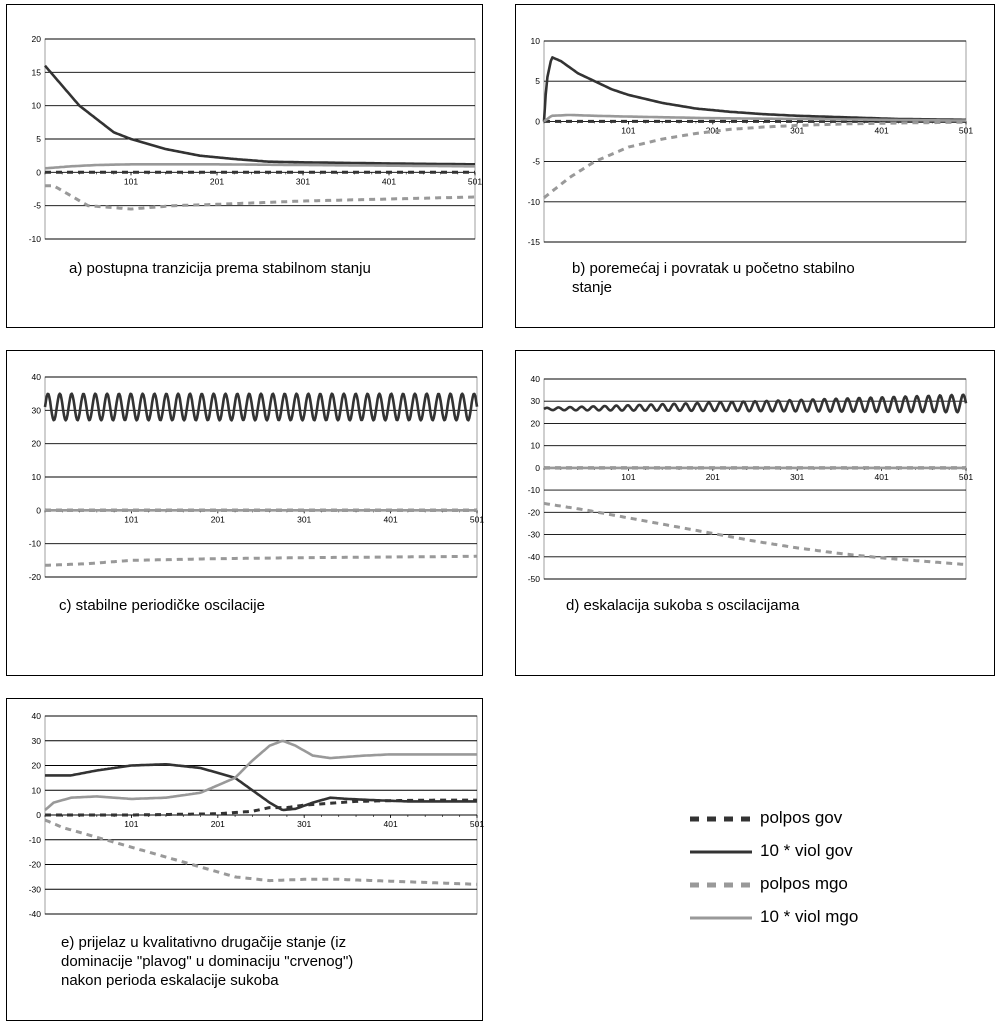 The width and height of the screenshot is (995, 1022). I want to click on legend-label: 10 * viol gov, so click(806, 850).